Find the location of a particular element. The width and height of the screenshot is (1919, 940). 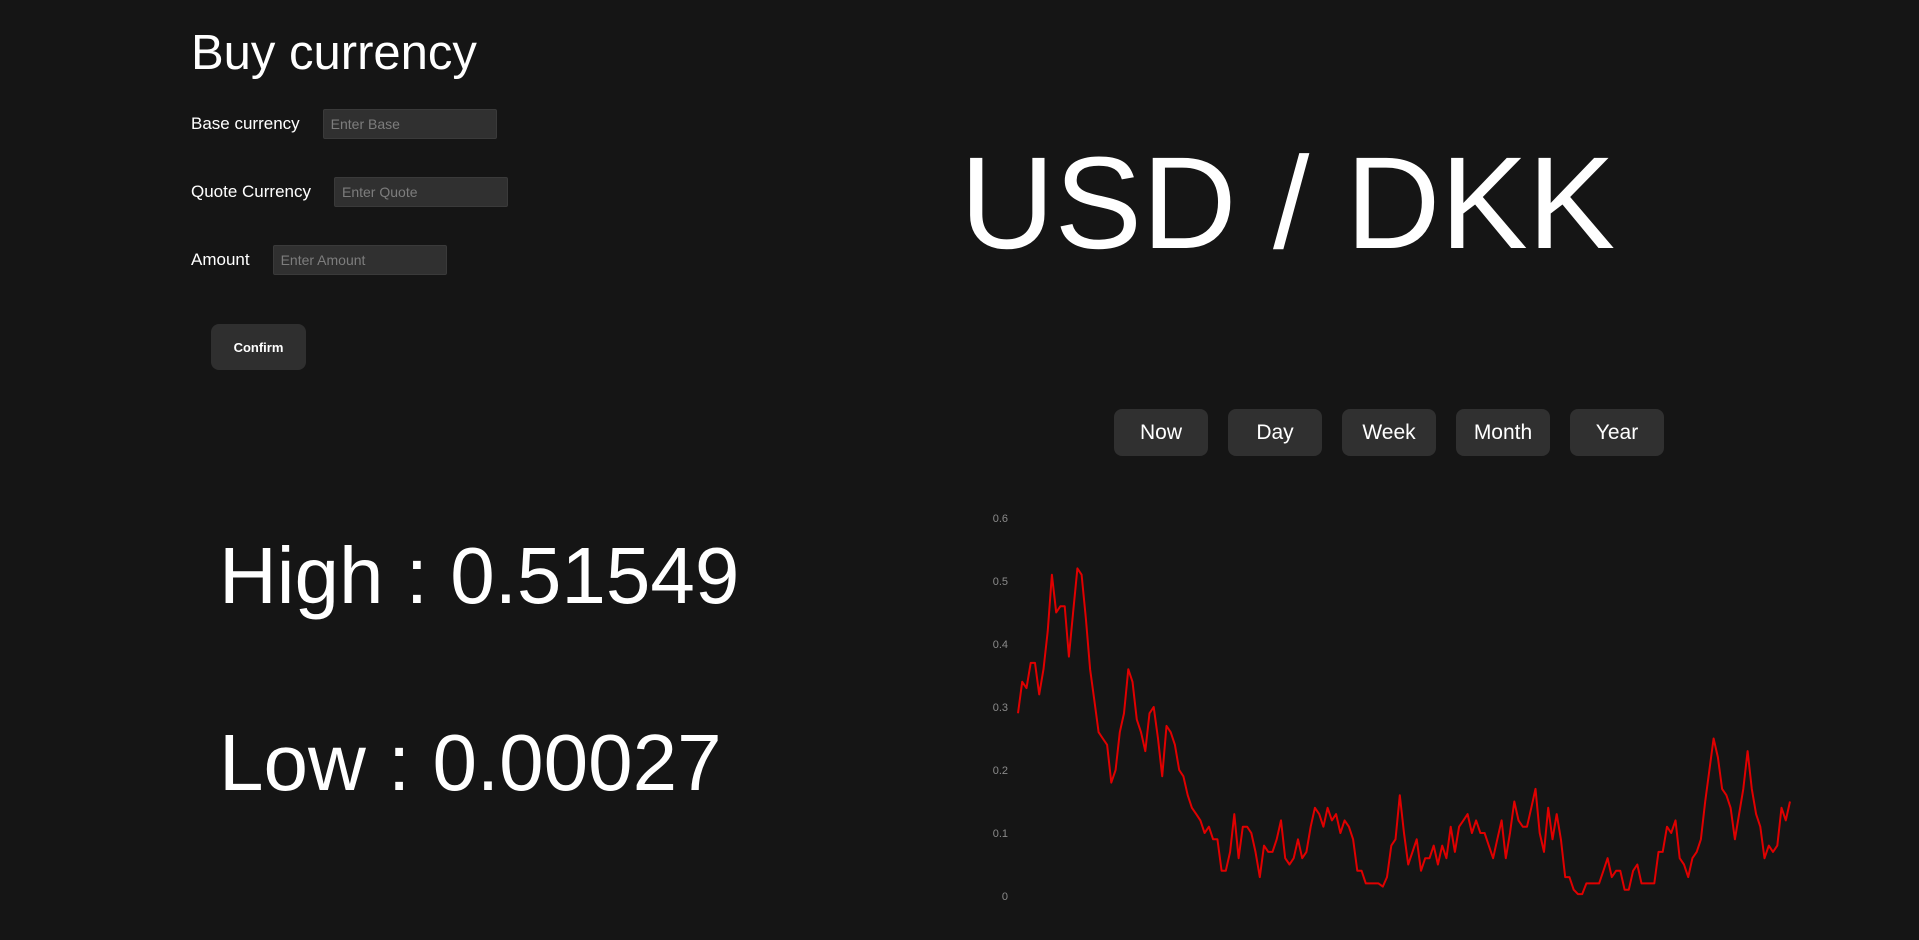

base-currency-row: Base currency is located at coordinates (344, 124).